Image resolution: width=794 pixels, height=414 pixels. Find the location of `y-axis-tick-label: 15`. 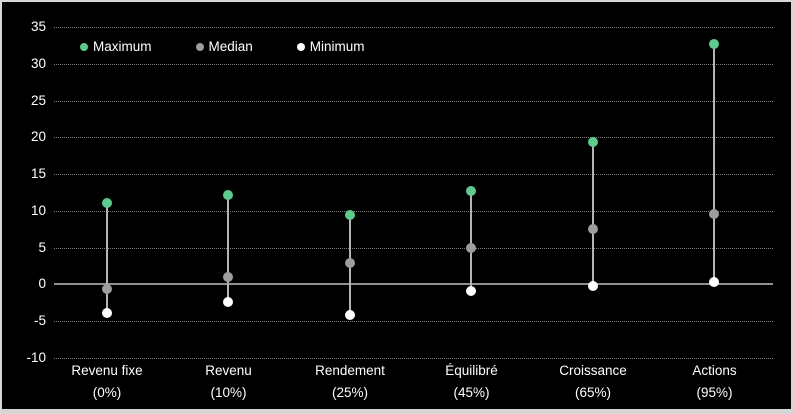

y-axis-tick-label: 15 is located at coordinates (38, 174).